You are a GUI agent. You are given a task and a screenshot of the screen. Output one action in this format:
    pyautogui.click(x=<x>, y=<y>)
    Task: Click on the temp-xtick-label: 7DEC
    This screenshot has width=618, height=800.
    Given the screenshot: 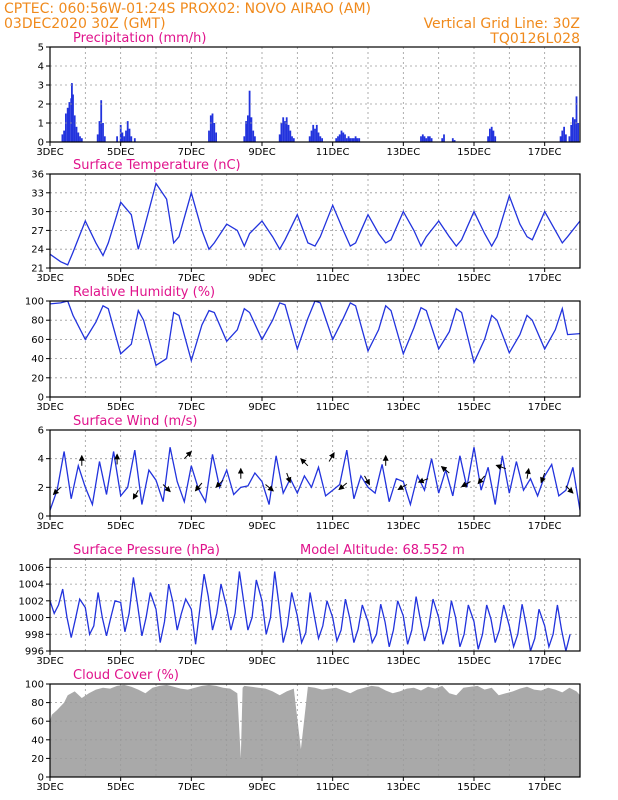 What is the action you would take?
    pyautogui.click(x=191, y=278)
    